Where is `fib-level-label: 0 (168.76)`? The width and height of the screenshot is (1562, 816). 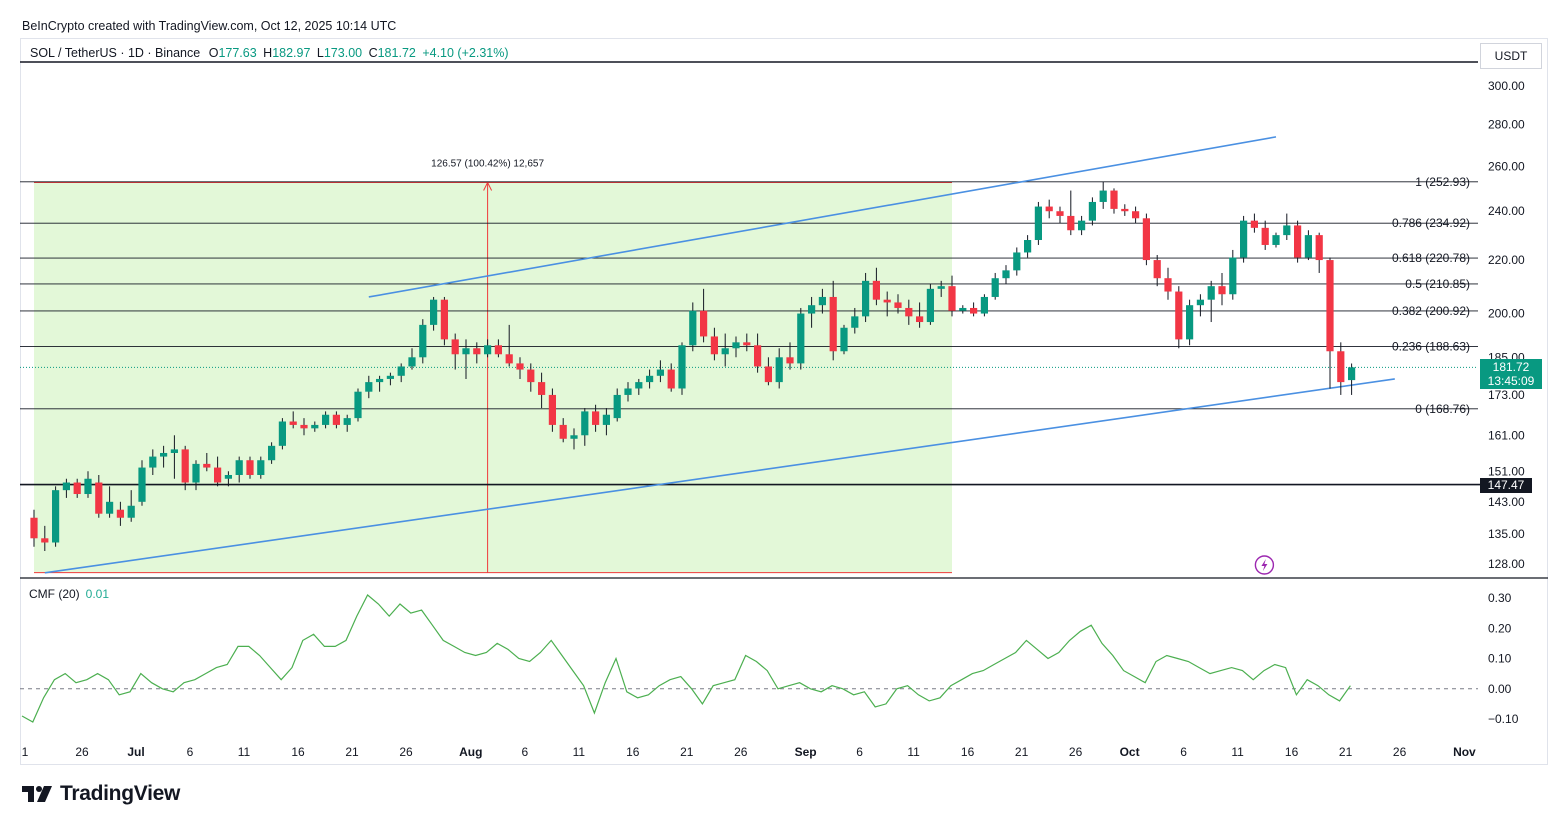 fib-level-label: 0 (168.76) is located at coordinates (1442, 409).